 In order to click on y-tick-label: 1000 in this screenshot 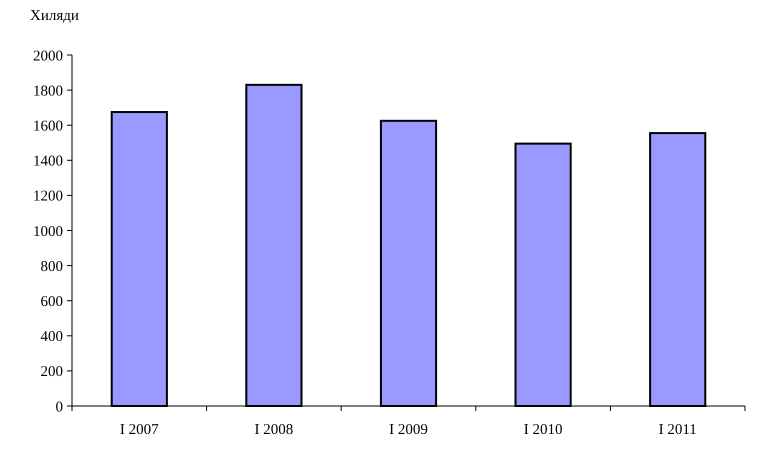, I will do `click(48, 232)`.